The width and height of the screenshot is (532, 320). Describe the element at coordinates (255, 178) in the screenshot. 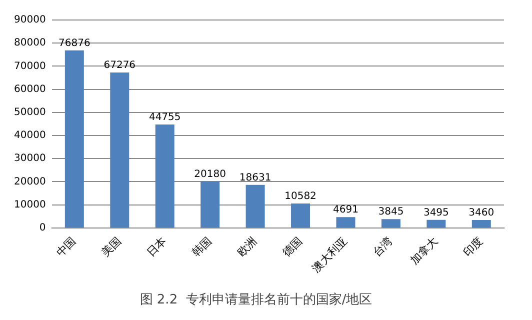

I see `data-label: 18631` at that location.